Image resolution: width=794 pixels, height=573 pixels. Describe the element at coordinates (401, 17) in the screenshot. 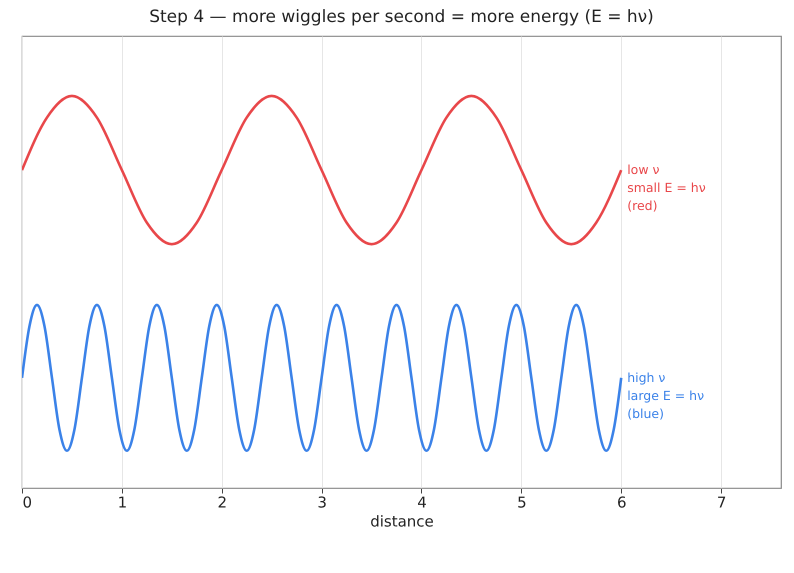

I see `chart-title: Step 4 — more wiggles per second = more energy (E = hν)` at that location.